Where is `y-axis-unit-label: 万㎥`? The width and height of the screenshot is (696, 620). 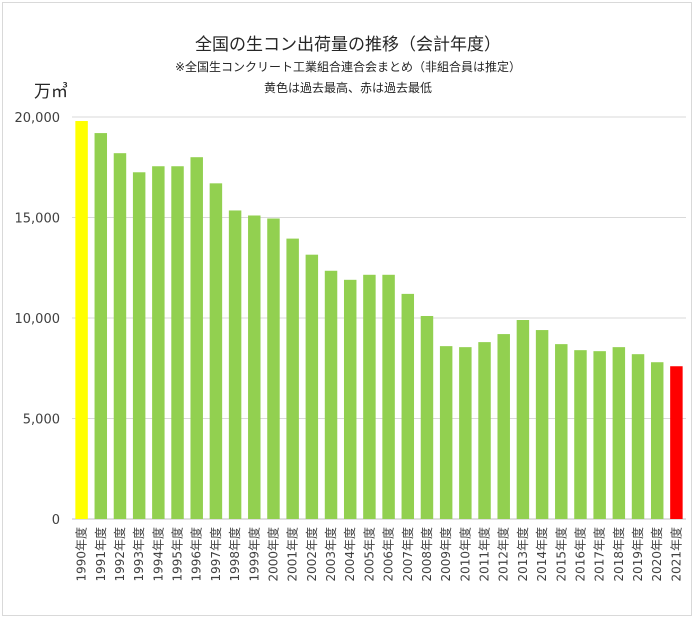 y-axis-unit-label: 万㎥ is located at coordinates (51, 92).